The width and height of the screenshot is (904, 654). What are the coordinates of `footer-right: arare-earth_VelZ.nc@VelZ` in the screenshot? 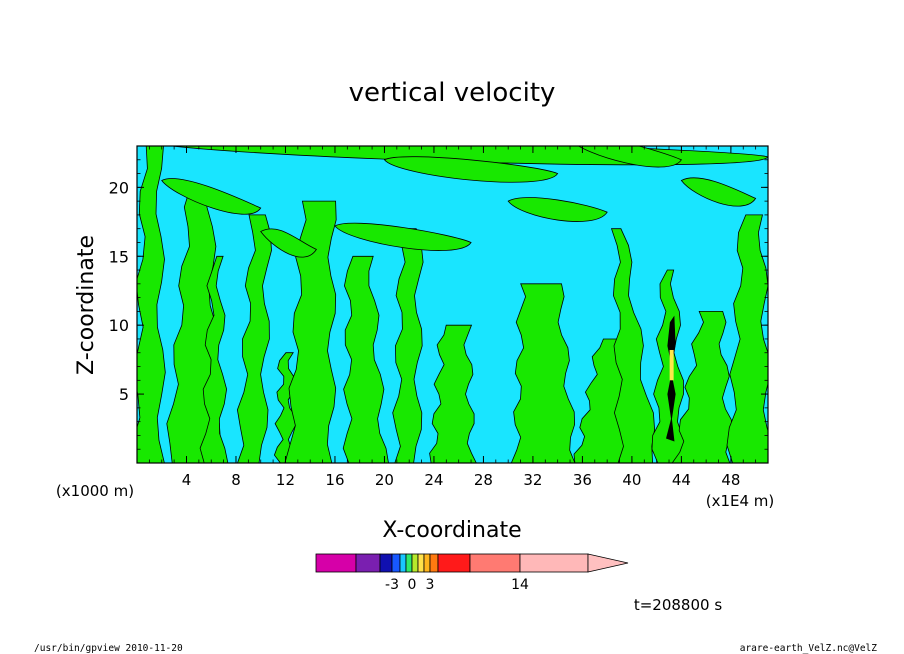 It's located at (809, 648).